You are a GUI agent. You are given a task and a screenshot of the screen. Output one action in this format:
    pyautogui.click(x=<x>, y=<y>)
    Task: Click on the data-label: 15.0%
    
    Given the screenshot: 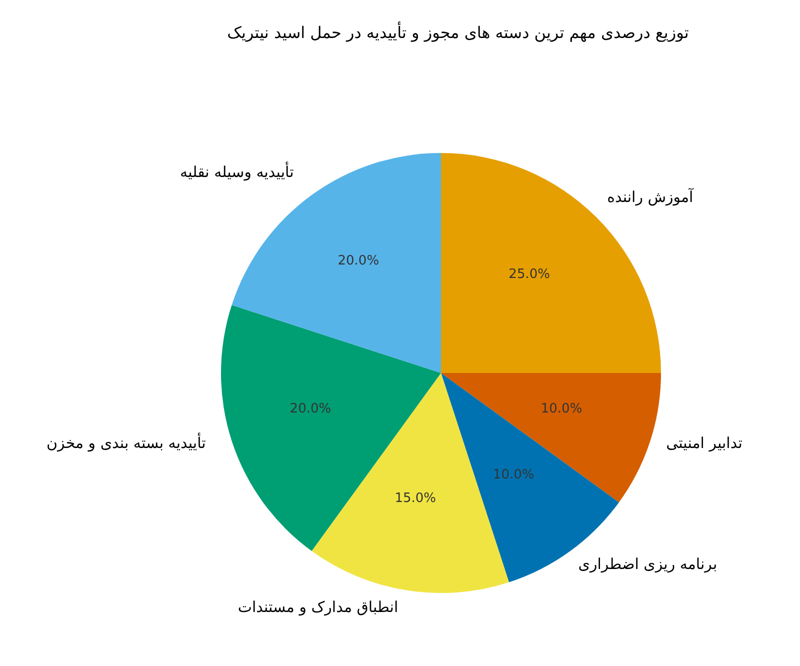 What is the action you would take?
    pyautogui.click(x=415, y=498)
    